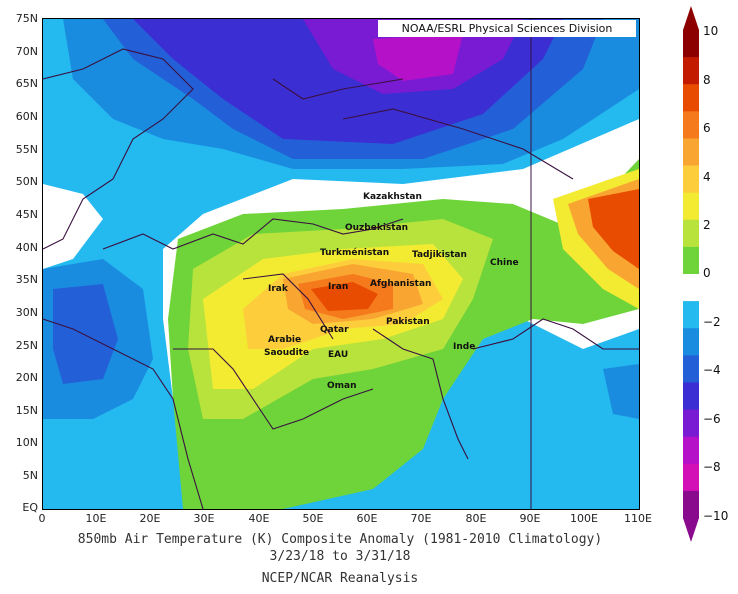  I want to click on cold-cell-east-inner, so click(621, 391).